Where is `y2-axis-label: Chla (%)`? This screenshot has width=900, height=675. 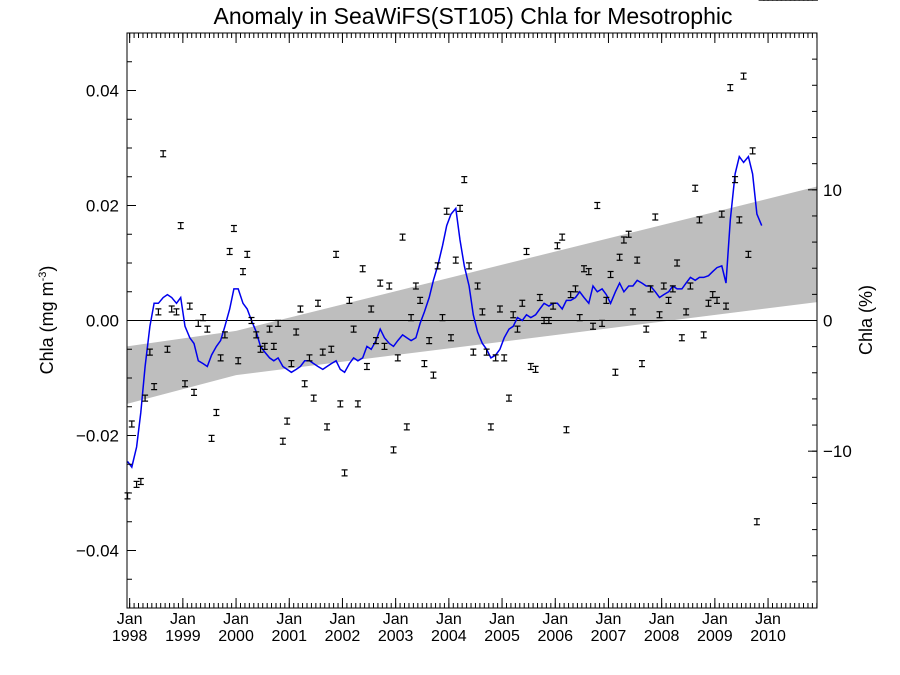 y2-axis-label: Chla (%) is located at coordinates (866, 320).